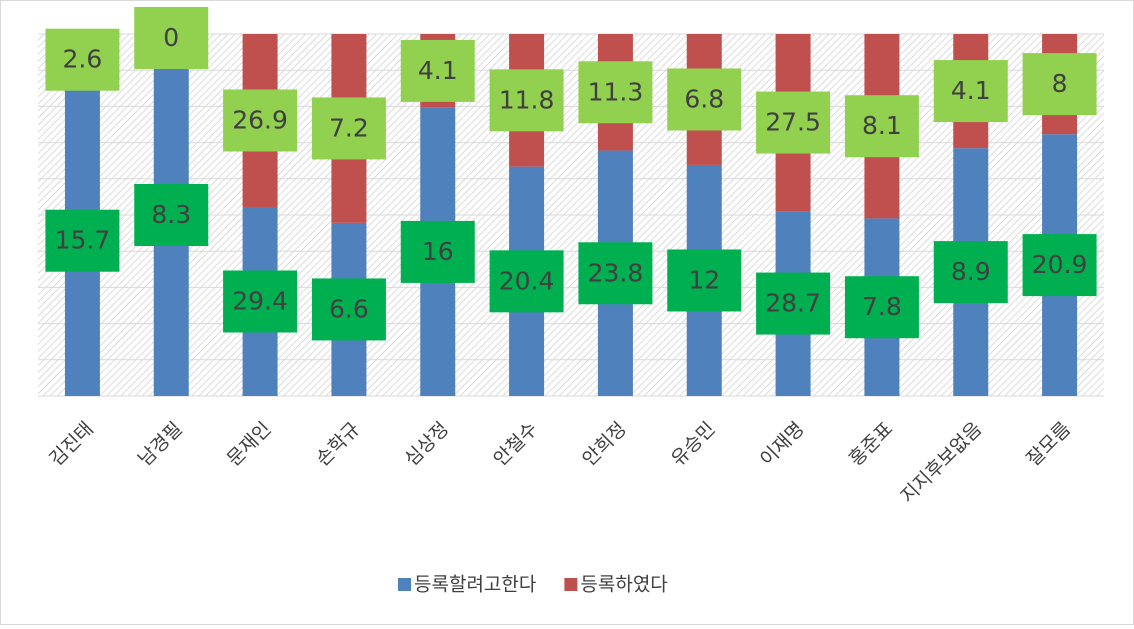 The height and width of the screenshot is (629, 1134). I want to click on data-label: 26.9, so click(260, 119).